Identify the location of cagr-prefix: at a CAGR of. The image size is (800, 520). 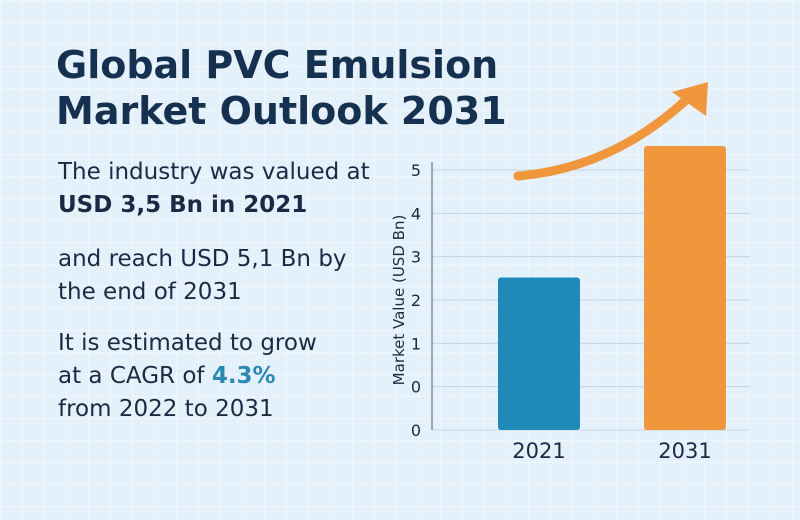
(135, 376).